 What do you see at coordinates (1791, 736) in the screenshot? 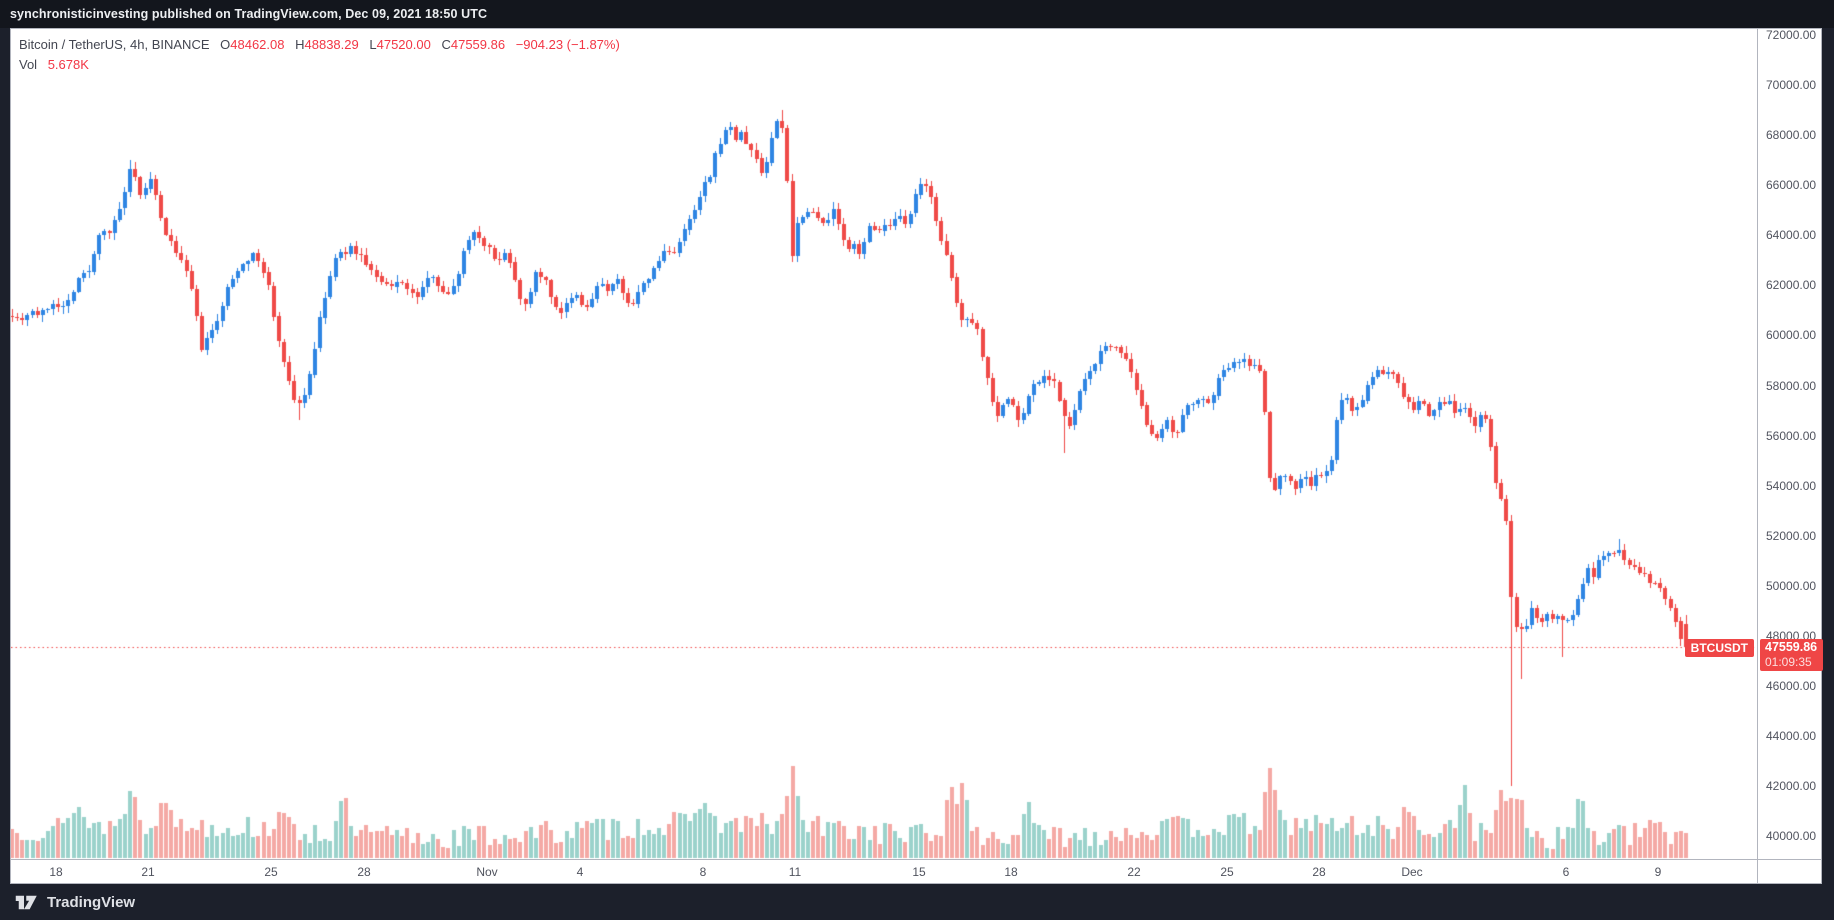
I see `price-axis-label: 44000.00` at bounding box center [1791, 736].